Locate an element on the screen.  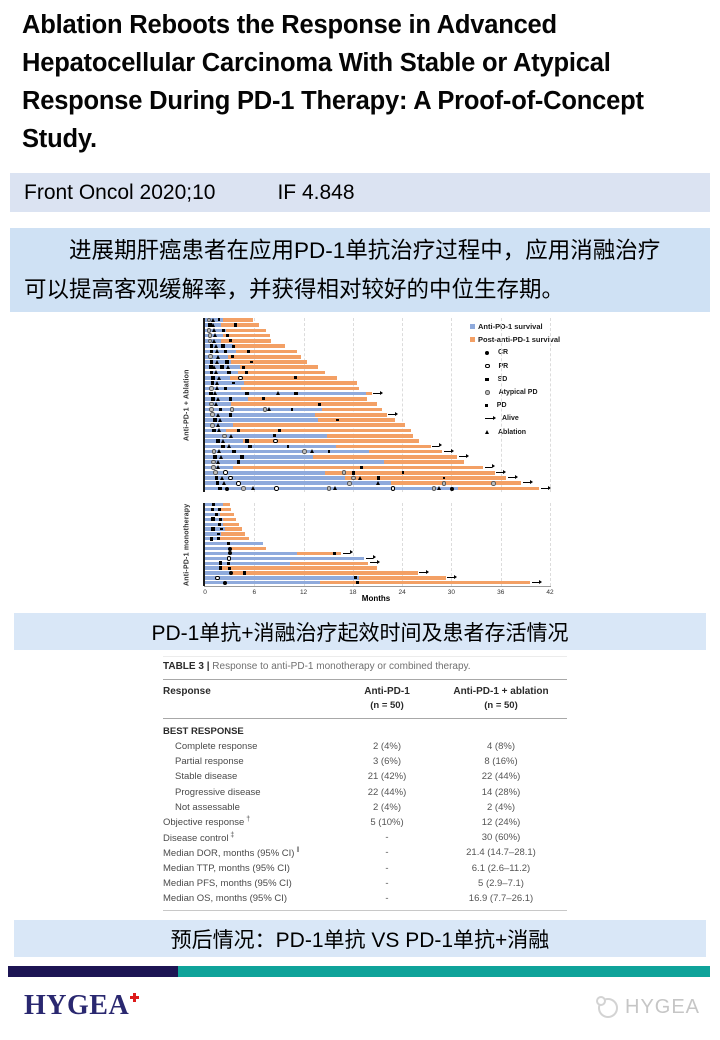
chart-caption-bar: PD-1单抗+消融治疗起效时间及患者存活情况 is located at coordinates (360, 631).